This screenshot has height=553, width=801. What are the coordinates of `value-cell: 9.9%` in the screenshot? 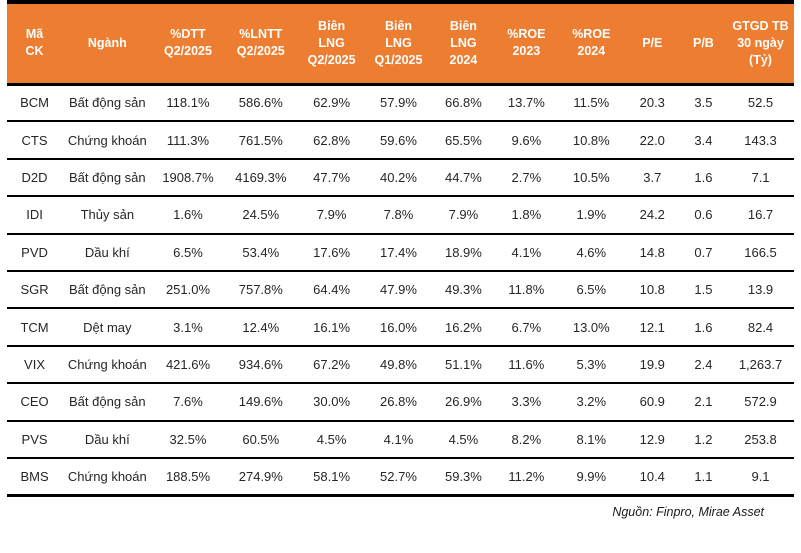 It's located at (591, 477).